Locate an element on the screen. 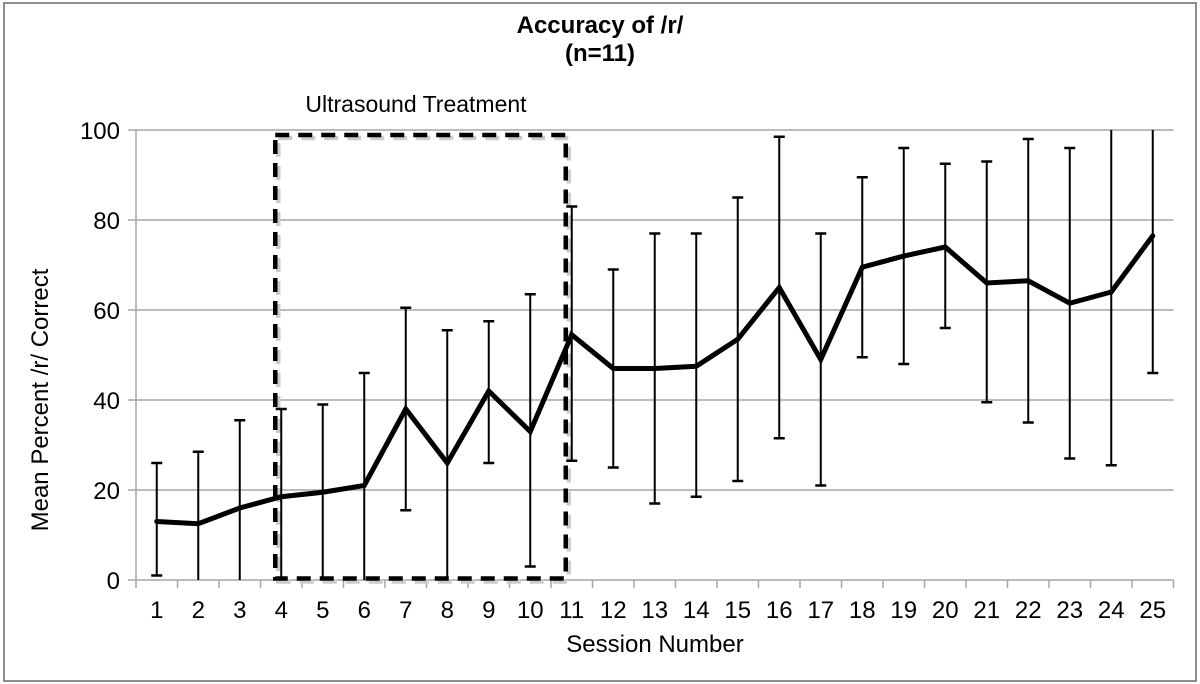 This screenshot has height=684, width=1200. x-tick-label: 24 is located at coordinates (1111, 610).